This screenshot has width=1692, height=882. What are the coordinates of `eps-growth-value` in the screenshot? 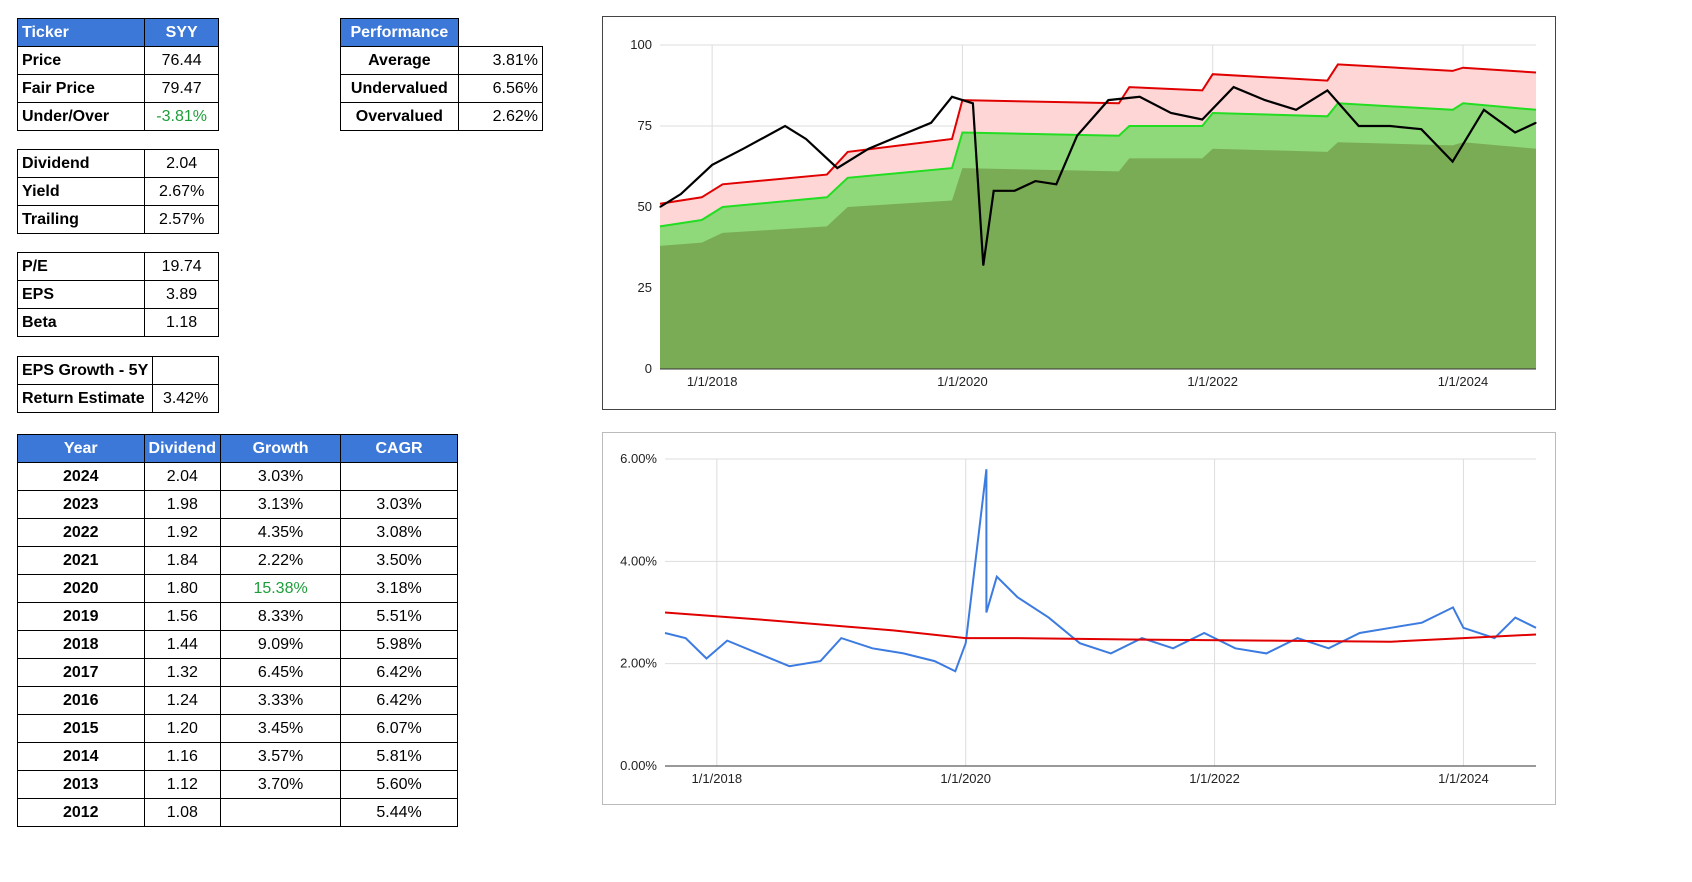 It's located at (185, 370).